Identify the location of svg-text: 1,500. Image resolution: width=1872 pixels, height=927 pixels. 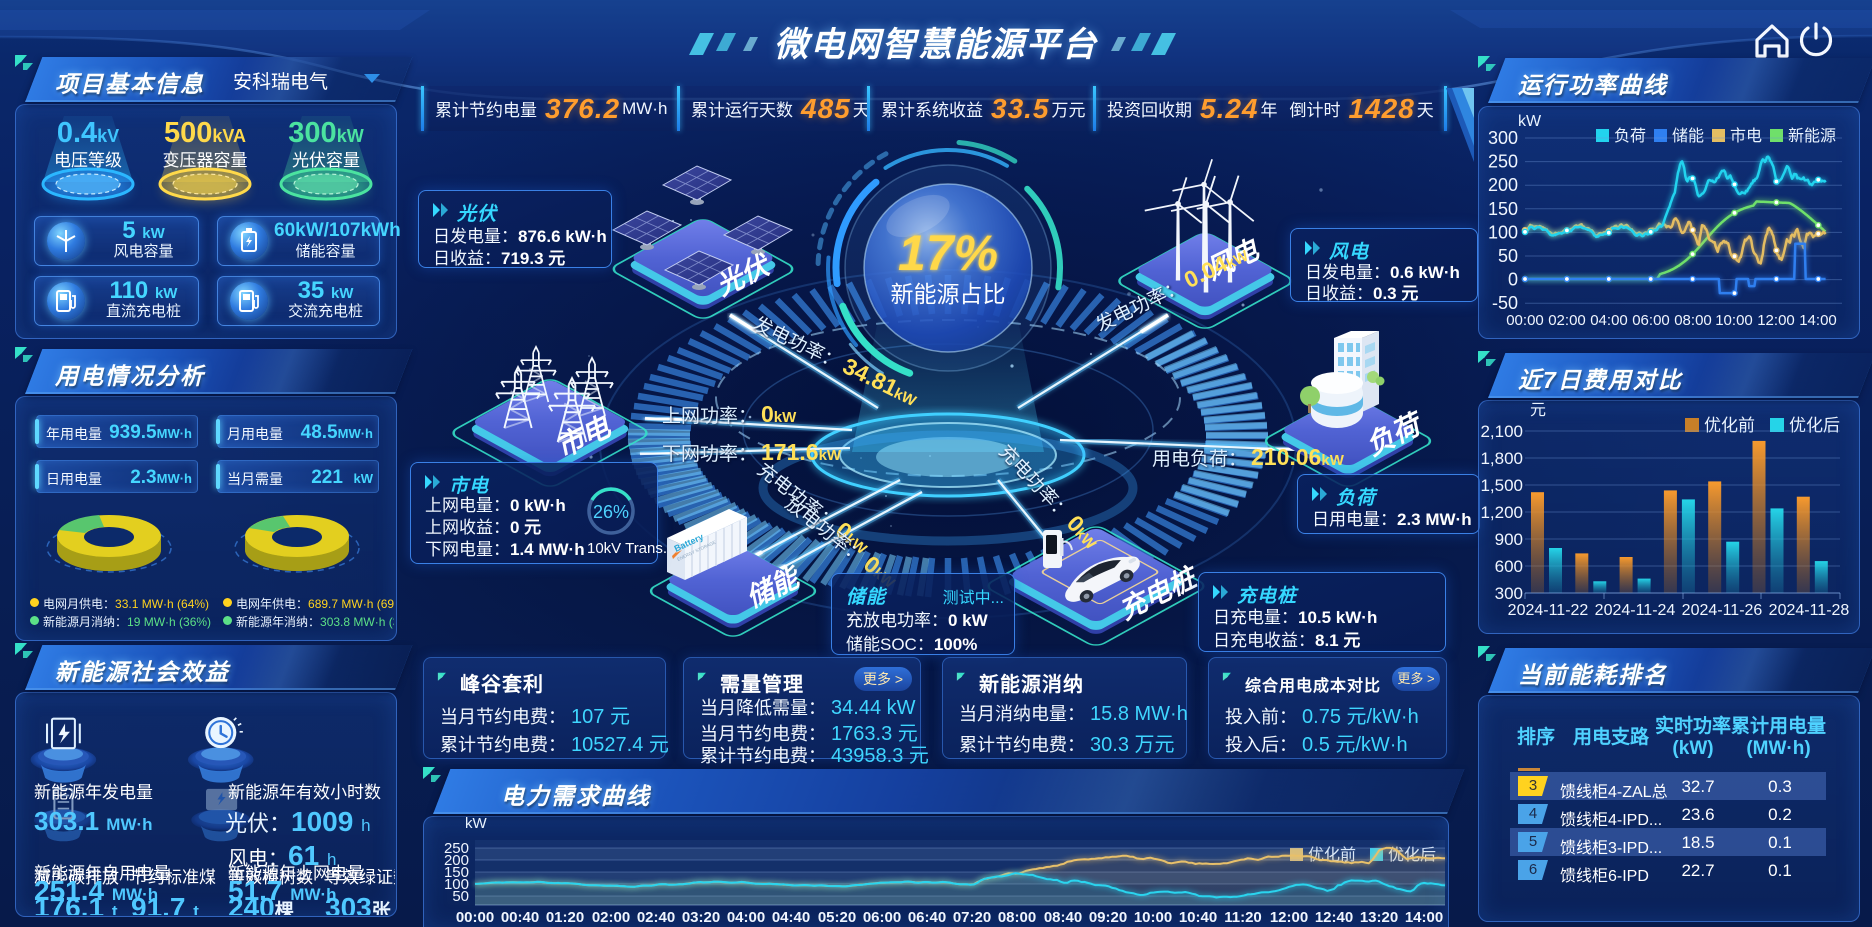
(1501, 485).